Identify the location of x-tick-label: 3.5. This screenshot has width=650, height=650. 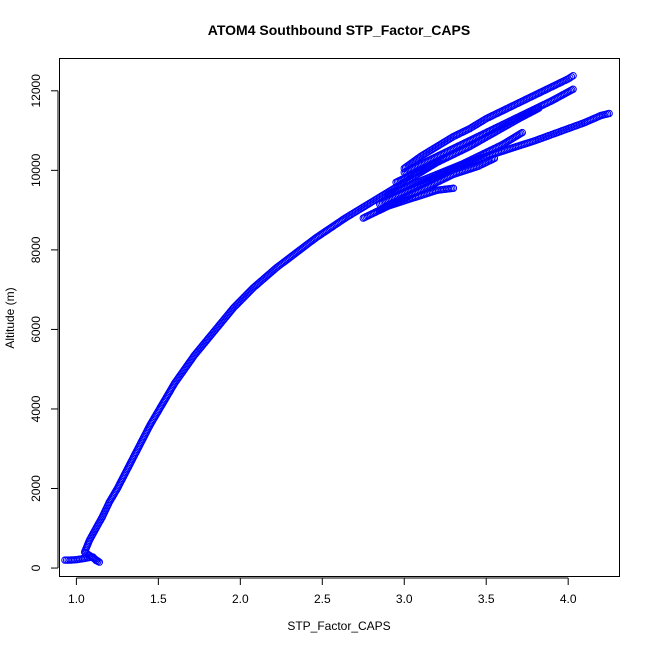
(486, 599).